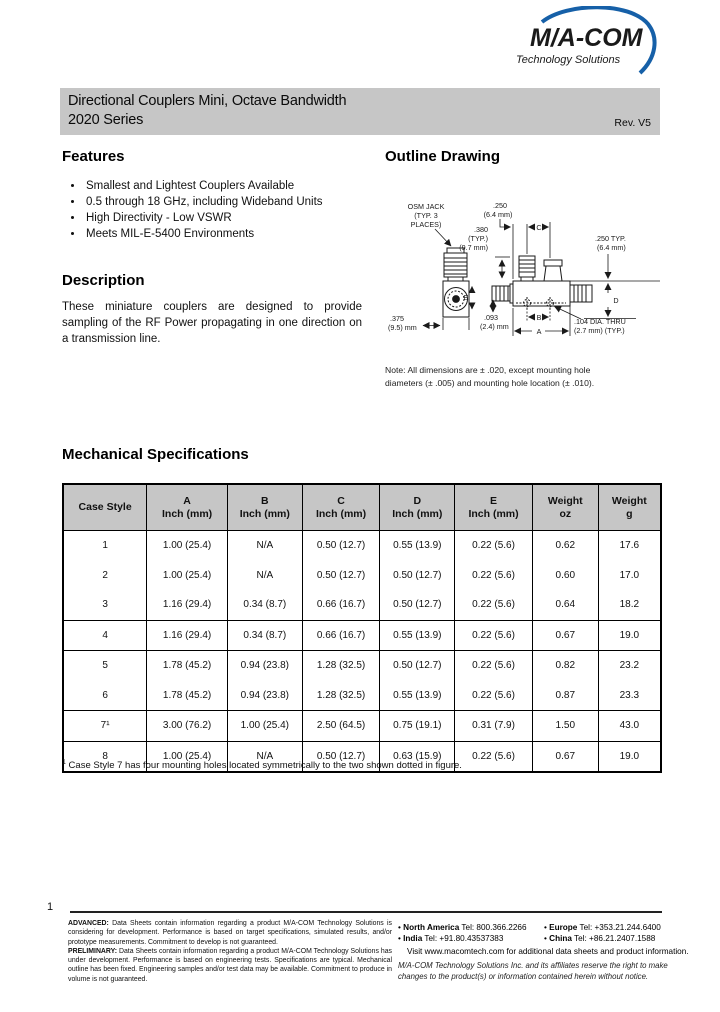  What do you see at coordinates (560, 938) in the screenshot?
I see `contact-region: China` at bounding box center [560, 938].